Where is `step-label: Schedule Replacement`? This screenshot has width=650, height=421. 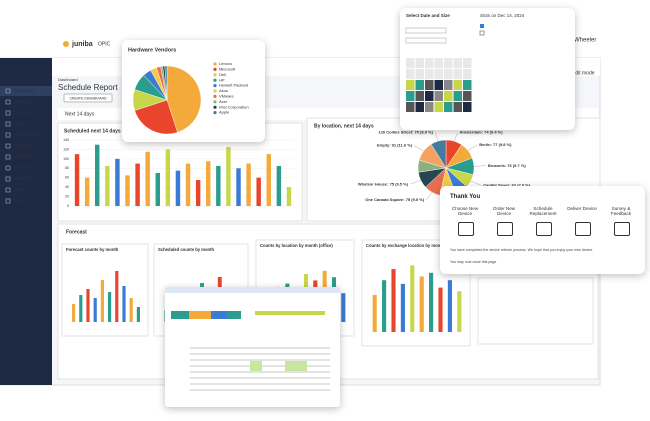 step-label: Schedule Replacement is located at coordinates (543, 211).